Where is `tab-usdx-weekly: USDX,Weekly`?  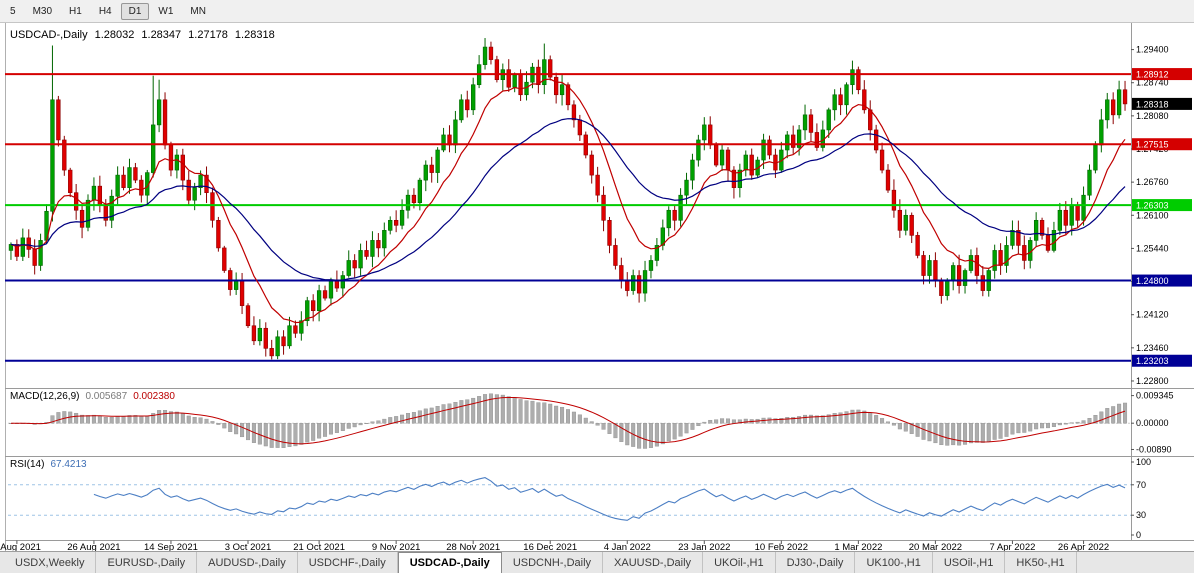 tab-usdx-weekly: USDX,Weekly is located at coordinates (50, 562).